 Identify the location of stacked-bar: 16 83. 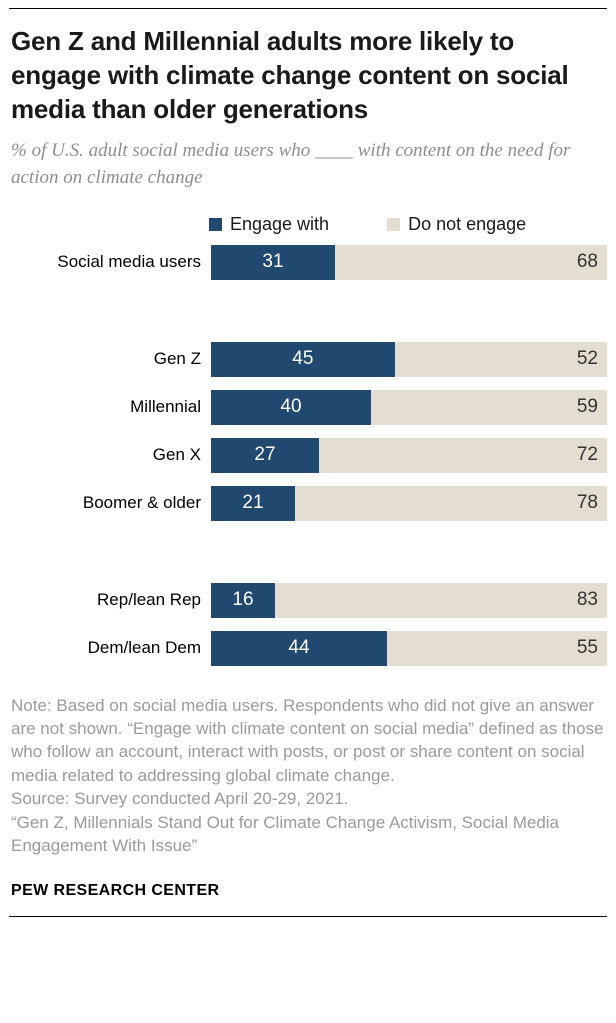
(409, 600).